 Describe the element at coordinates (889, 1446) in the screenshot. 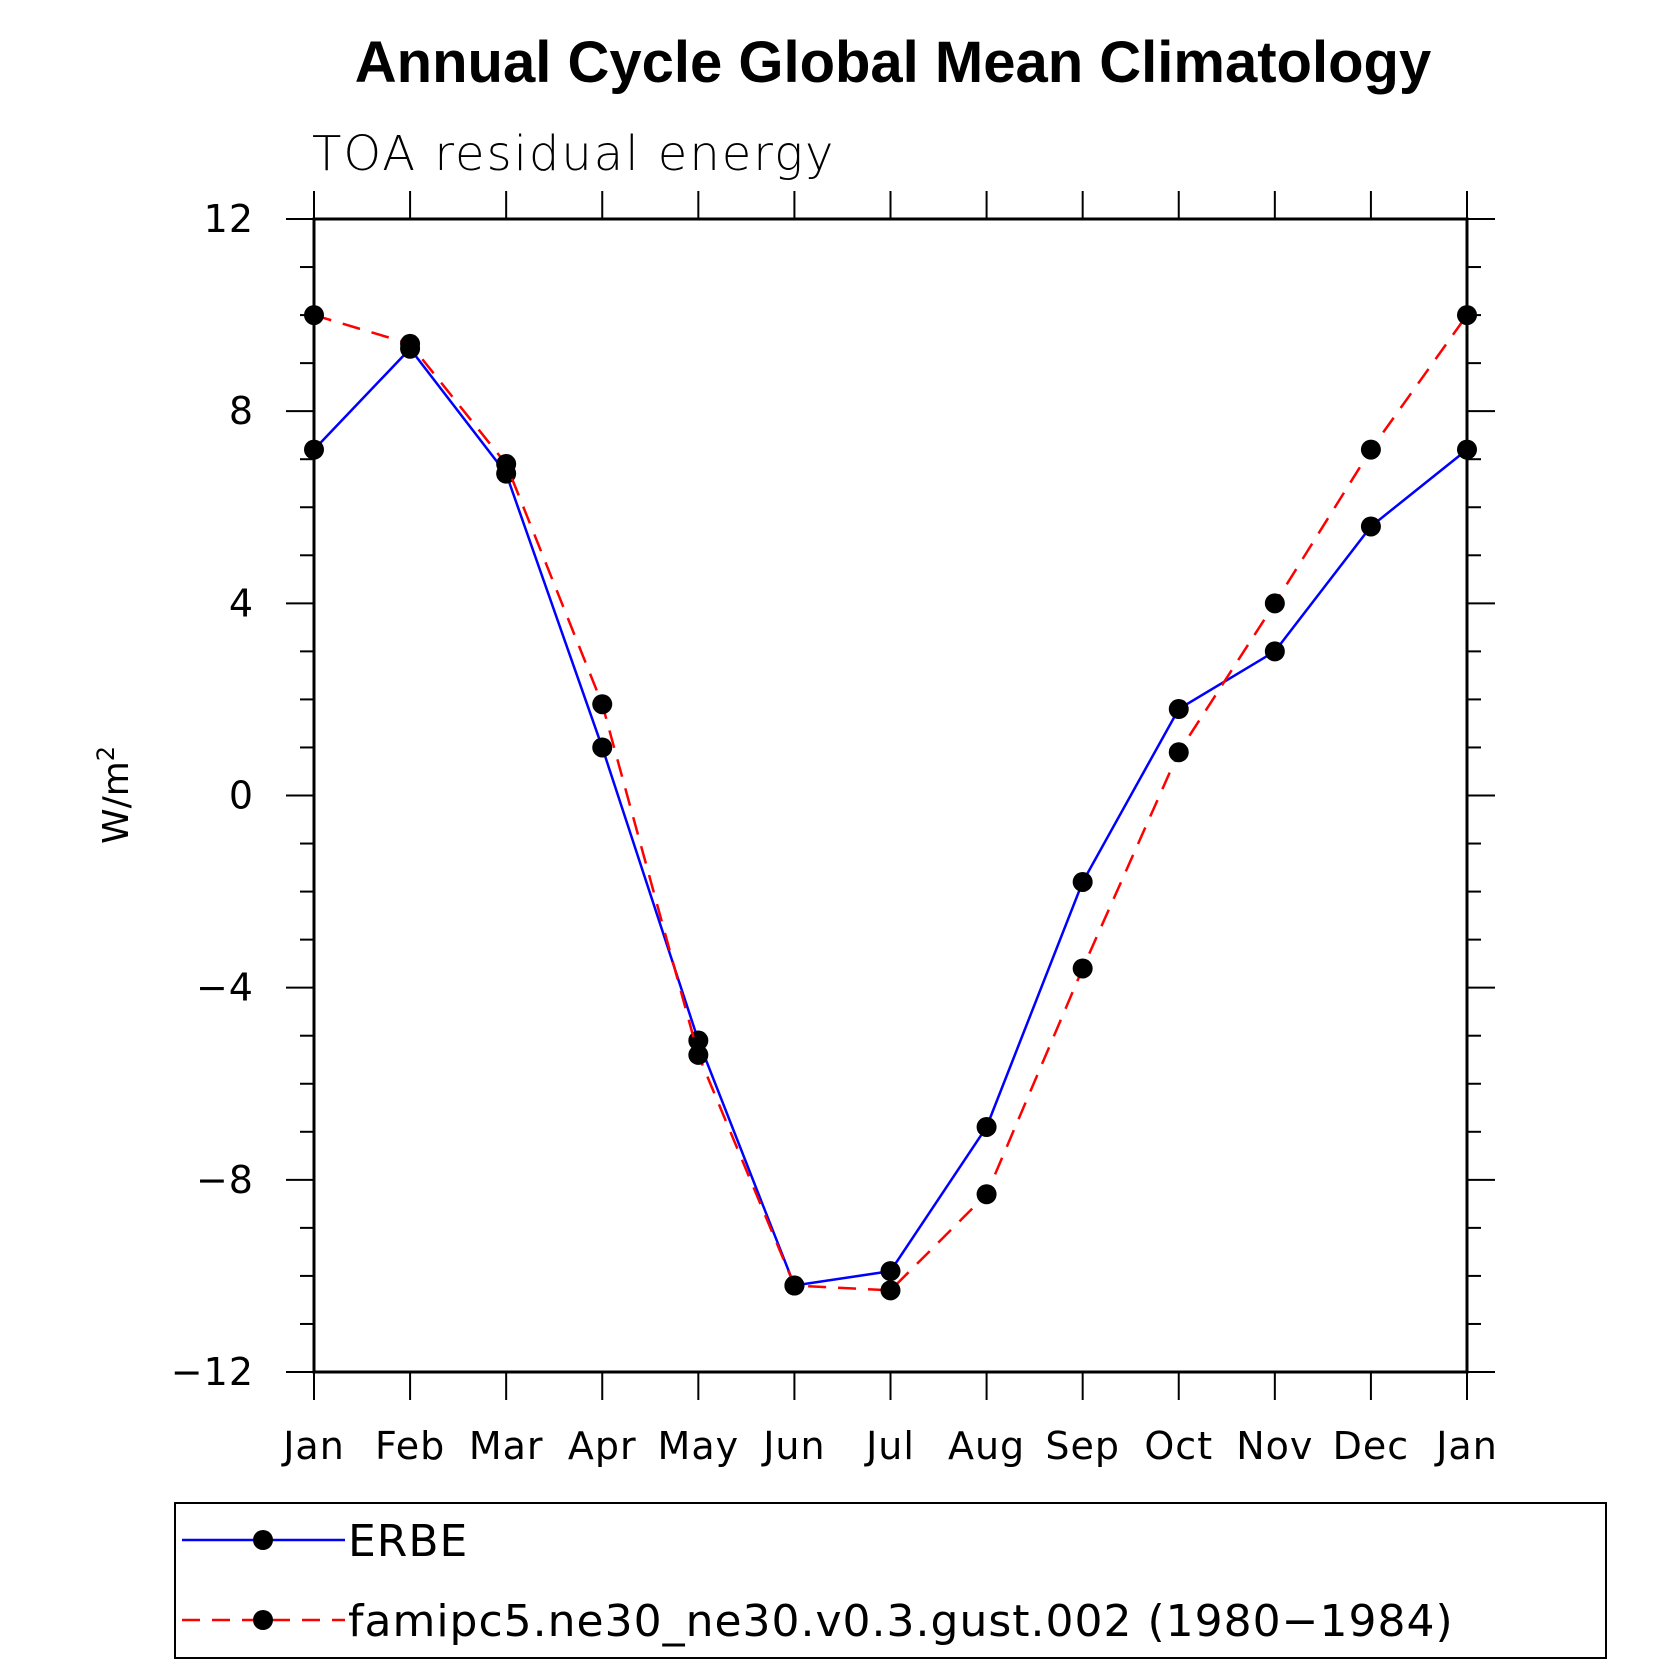

I see `x-tick-label: Jul` at that location.